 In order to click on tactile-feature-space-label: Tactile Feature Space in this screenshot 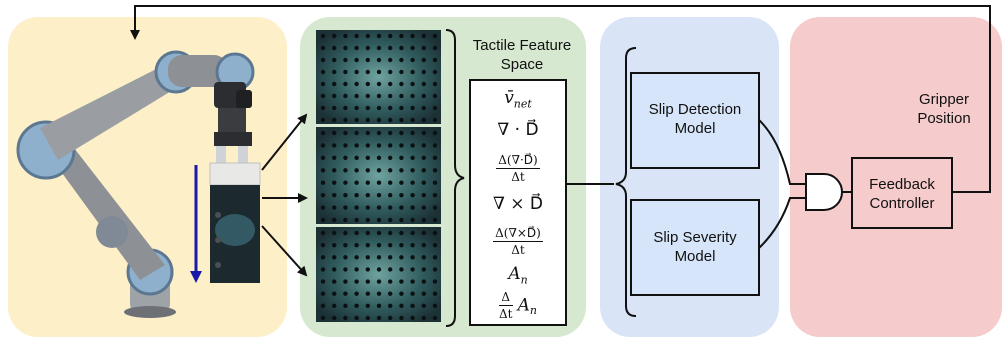, I will do `click(522, 55)`.